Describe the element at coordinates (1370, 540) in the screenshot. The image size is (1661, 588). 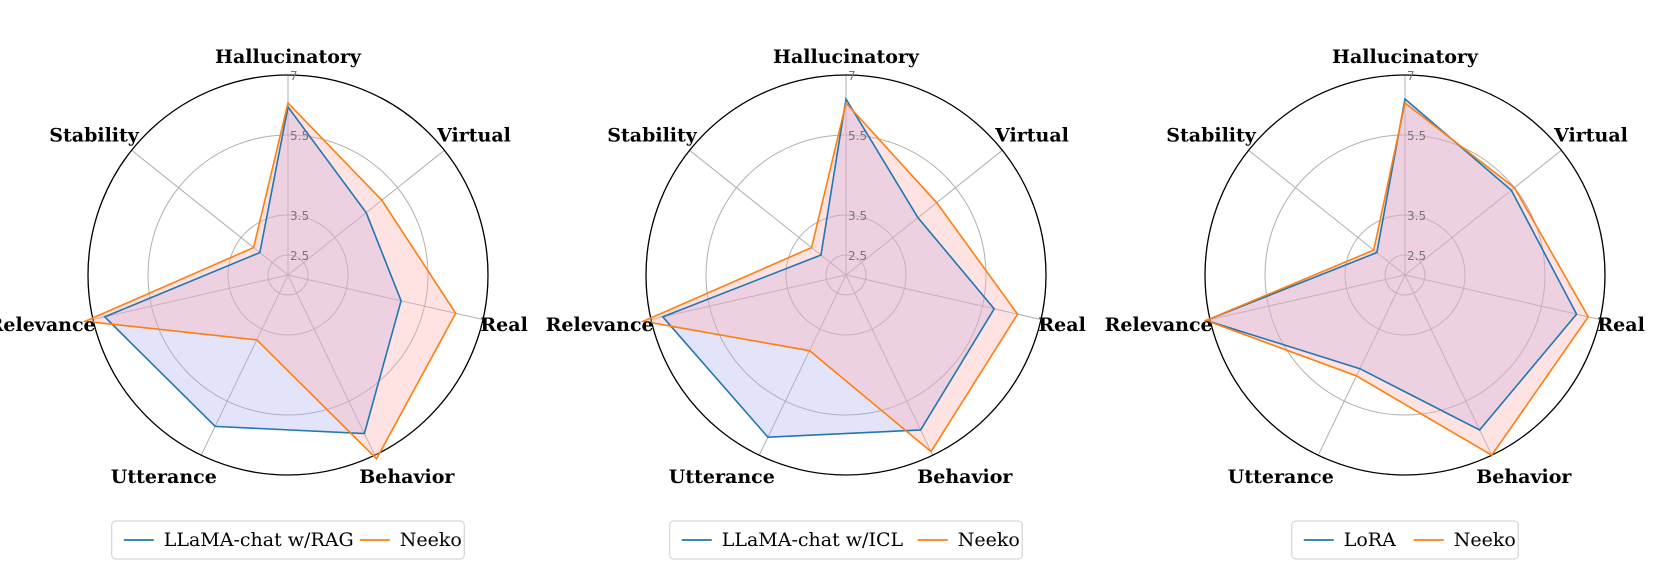
I see `legend-label: LoRA` at that location.